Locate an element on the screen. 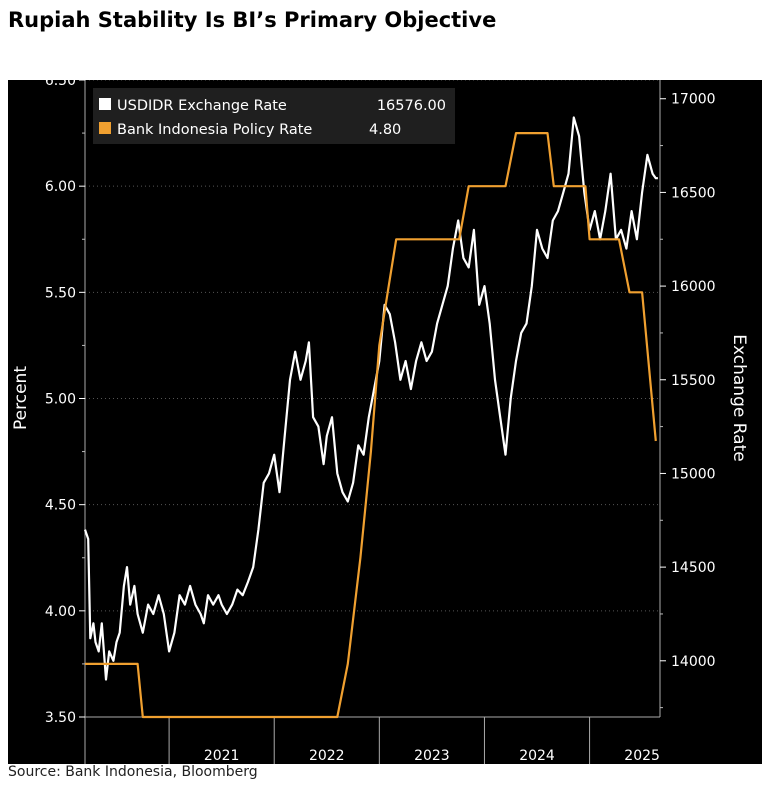 The width and height of the screenshot is (770, 808). legend-value: 4.80 is located at coordinates (385, 130).